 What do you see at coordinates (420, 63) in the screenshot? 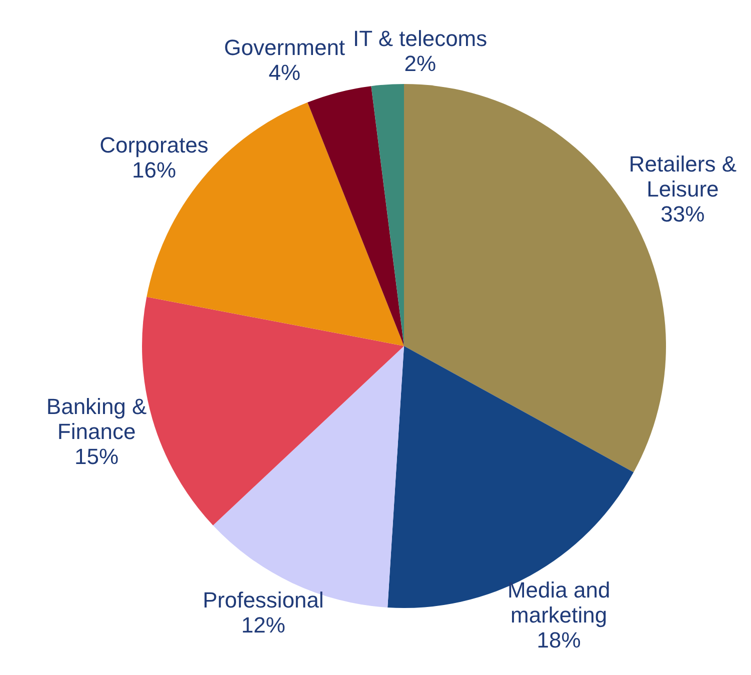
I see `data-label: 2%` at bounding box center [420, 63].